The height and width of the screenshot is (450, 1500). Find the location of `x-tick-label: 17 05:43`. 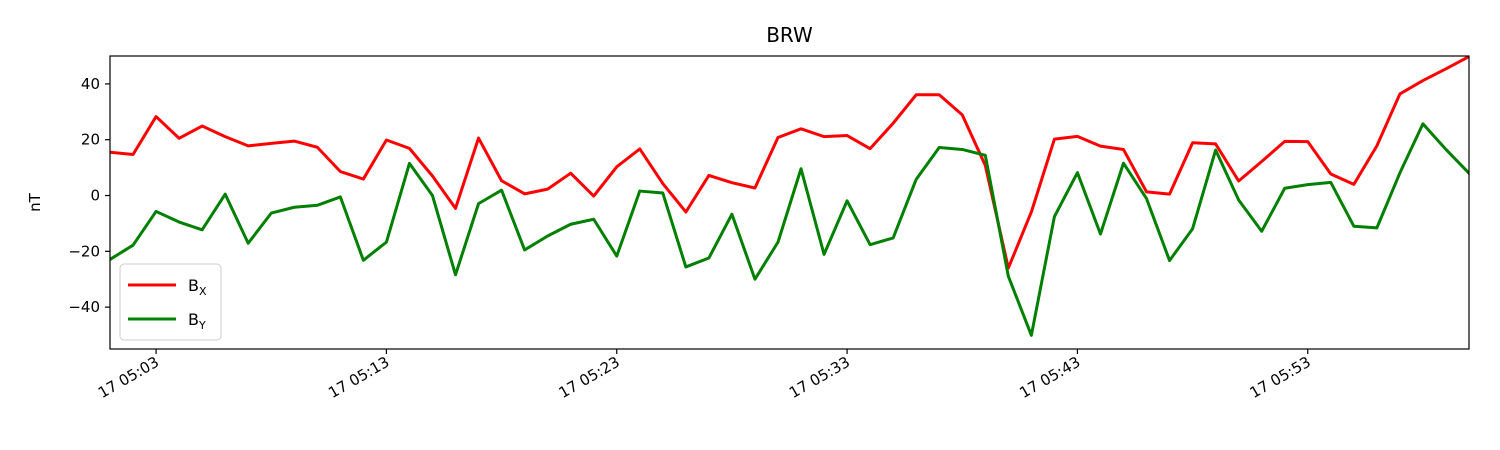

x-tick-label: 17 05:43 is located at coordinates (1049, 377).